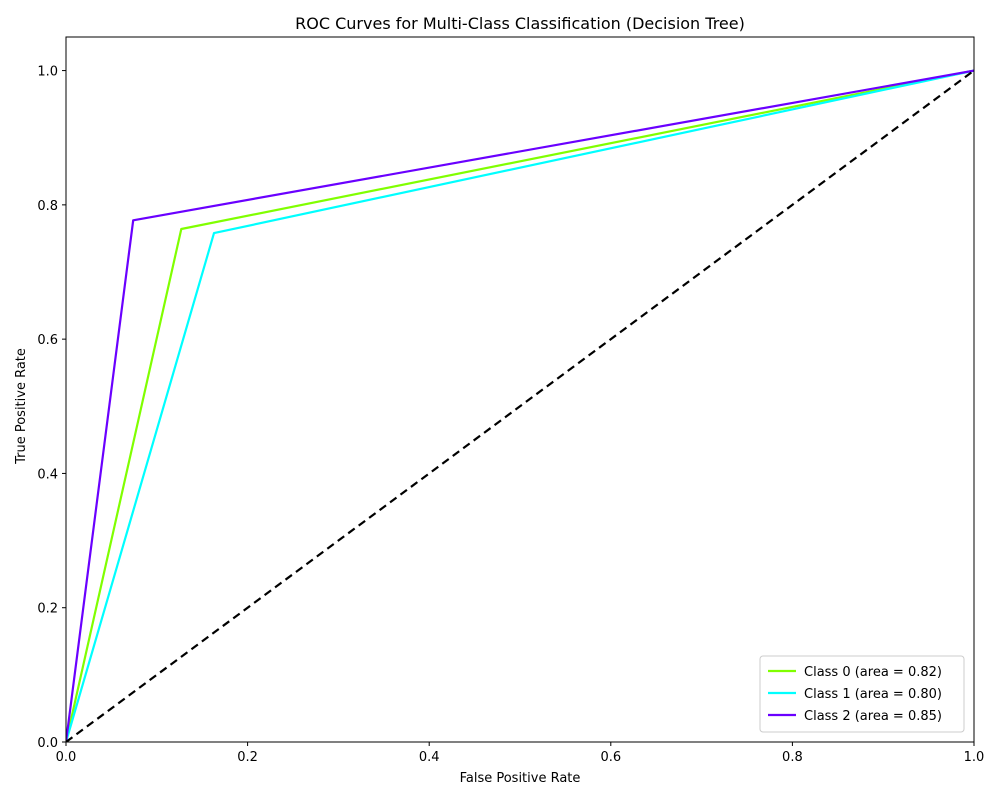 The height and width of the screenshot is (800, 1000). I want to click on x-tick-label: 0.2, so click(247, 757).